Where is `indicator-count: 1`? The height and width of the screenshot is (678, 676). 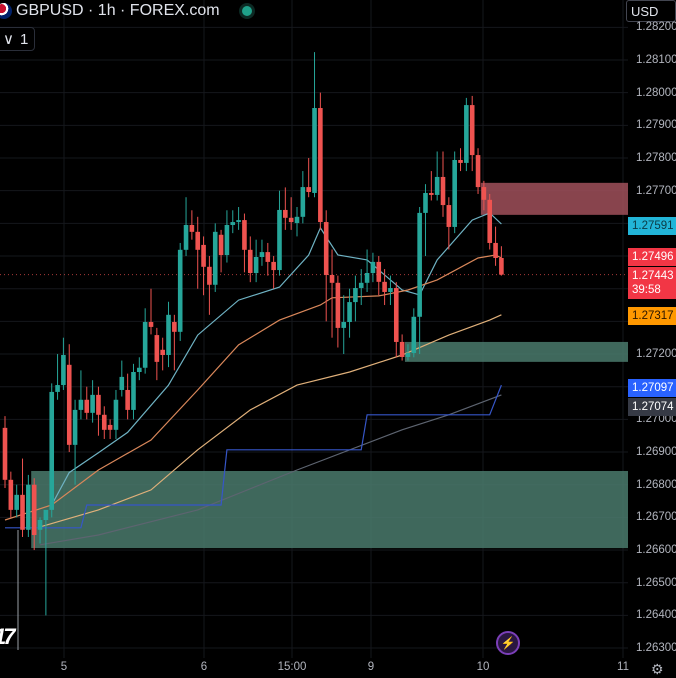
indicator-count: 1 is located at coordinates (24, 39).